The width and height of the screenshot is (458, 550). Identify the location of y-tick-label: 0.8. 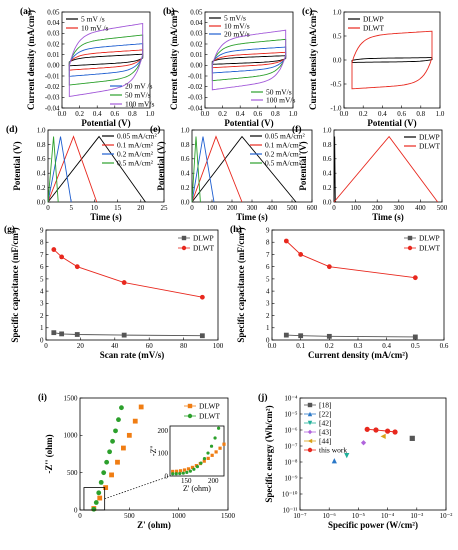
(41, 145).